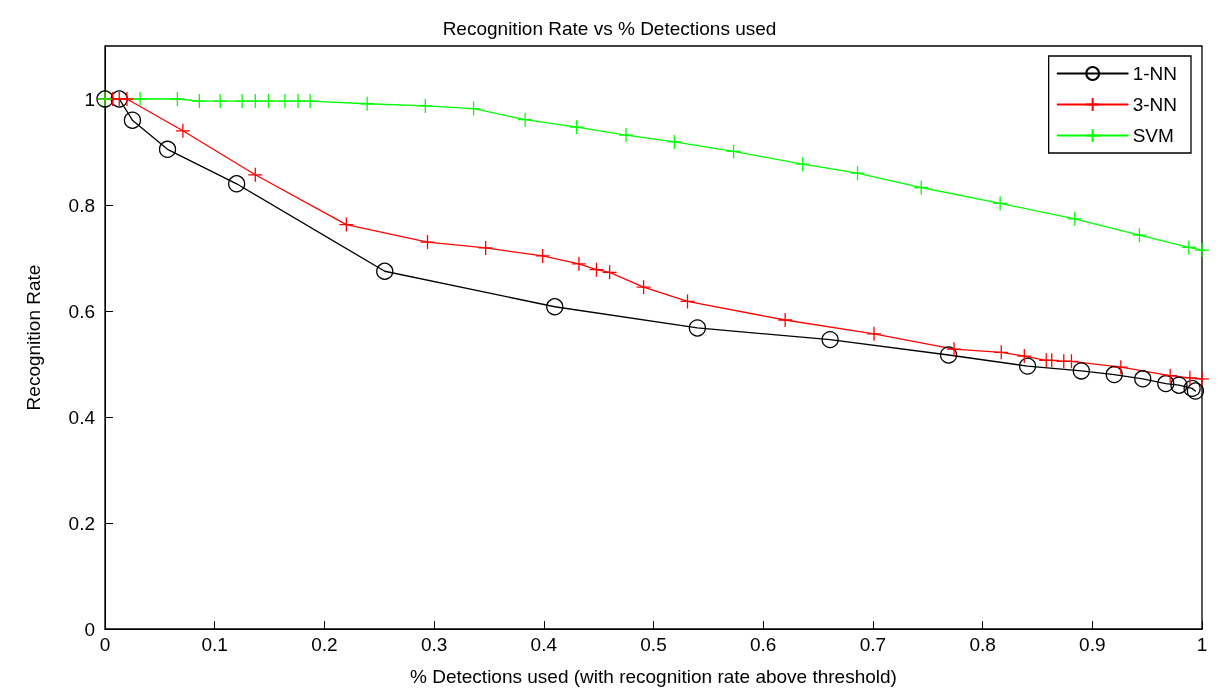 The width and height of the screenshot is (1219, 699). What do you see at coordinates (105, 644) in the screenshot?
I see `x-tick-label: 0` at bounding box center [105, 644].